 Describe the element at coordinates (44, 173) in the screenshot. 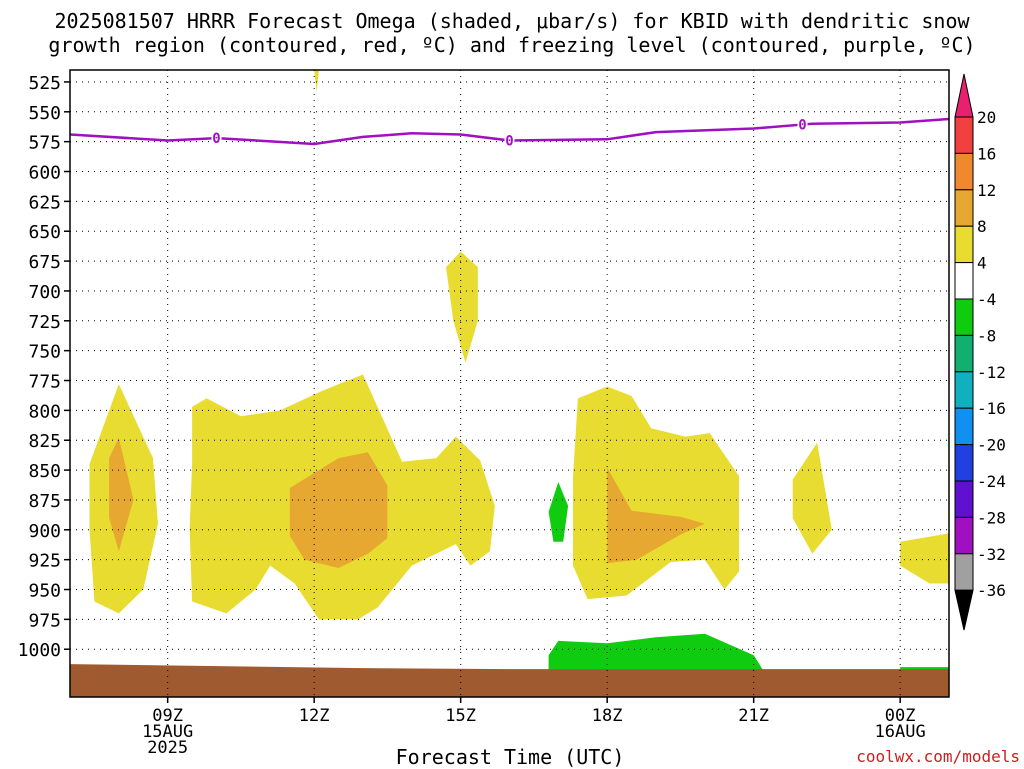

I see `y-tick-label: 600` at that location.